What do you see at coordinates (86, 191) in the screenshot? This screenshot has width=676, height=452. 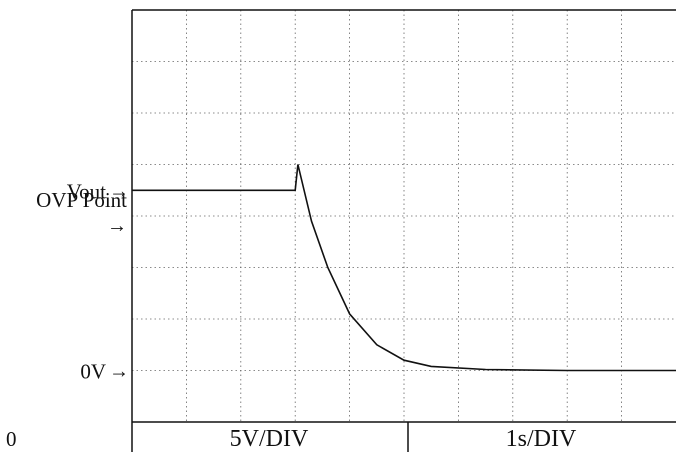 I see `vout-label: Vout` at bounding box center [86, 191].